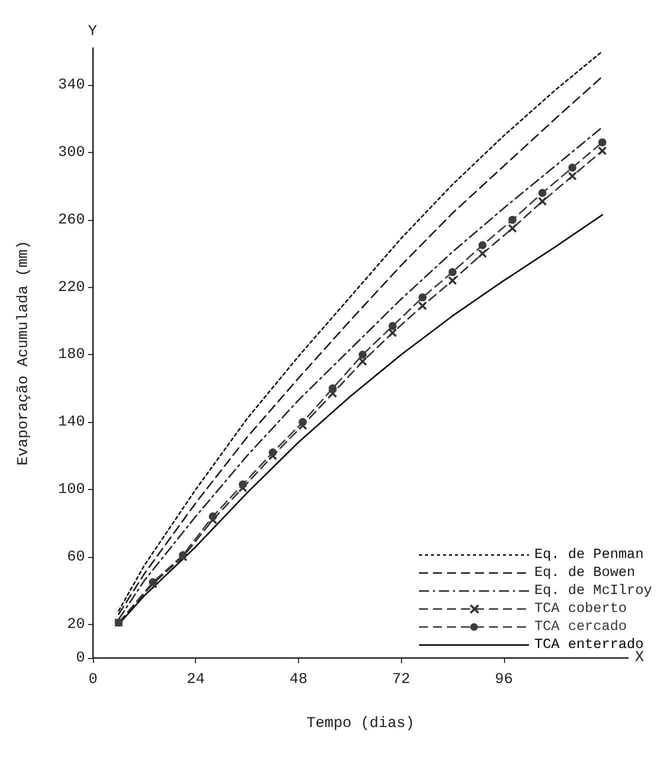 This screenshot has width=660, height=775. Describe the element at coordinates (593, 591) in the screenshot. I see `text: Eq. de McIlroy` at that location.